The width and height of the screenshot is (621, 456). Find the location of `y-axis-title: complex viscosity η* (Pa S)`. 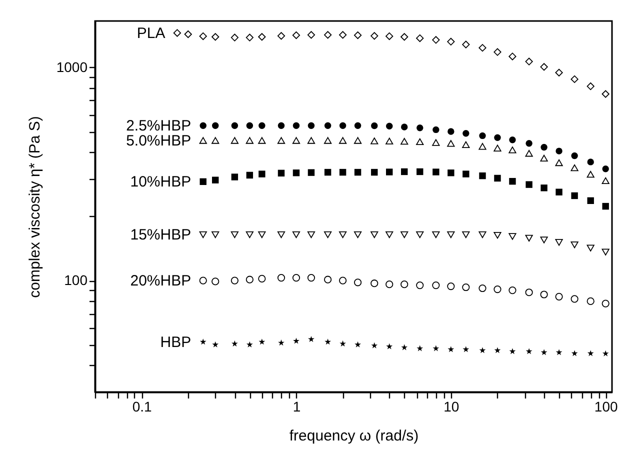

y-axis-title: complex viscosity η* (Pa S) is located at coordinates (35, 207).